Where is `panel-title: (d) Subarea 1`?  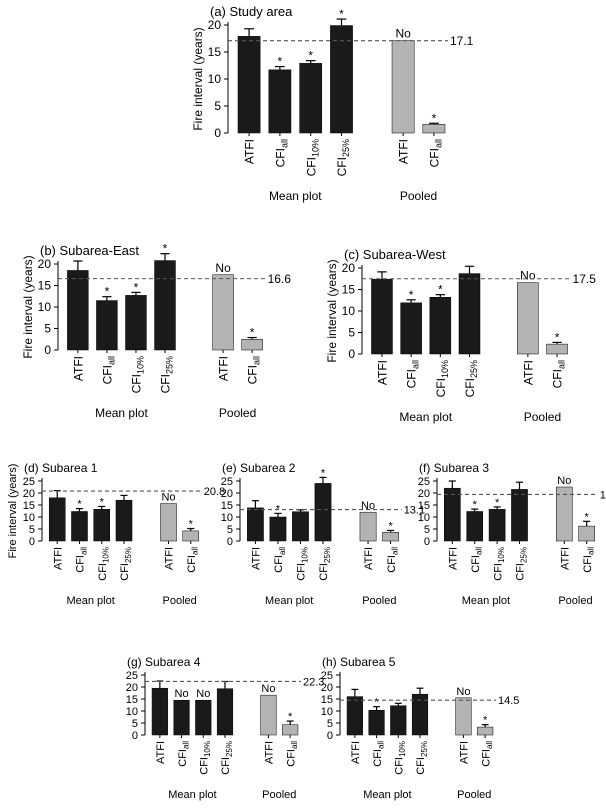
panel-title: (d) Subarea 1 is located at coordinates (61, 468).